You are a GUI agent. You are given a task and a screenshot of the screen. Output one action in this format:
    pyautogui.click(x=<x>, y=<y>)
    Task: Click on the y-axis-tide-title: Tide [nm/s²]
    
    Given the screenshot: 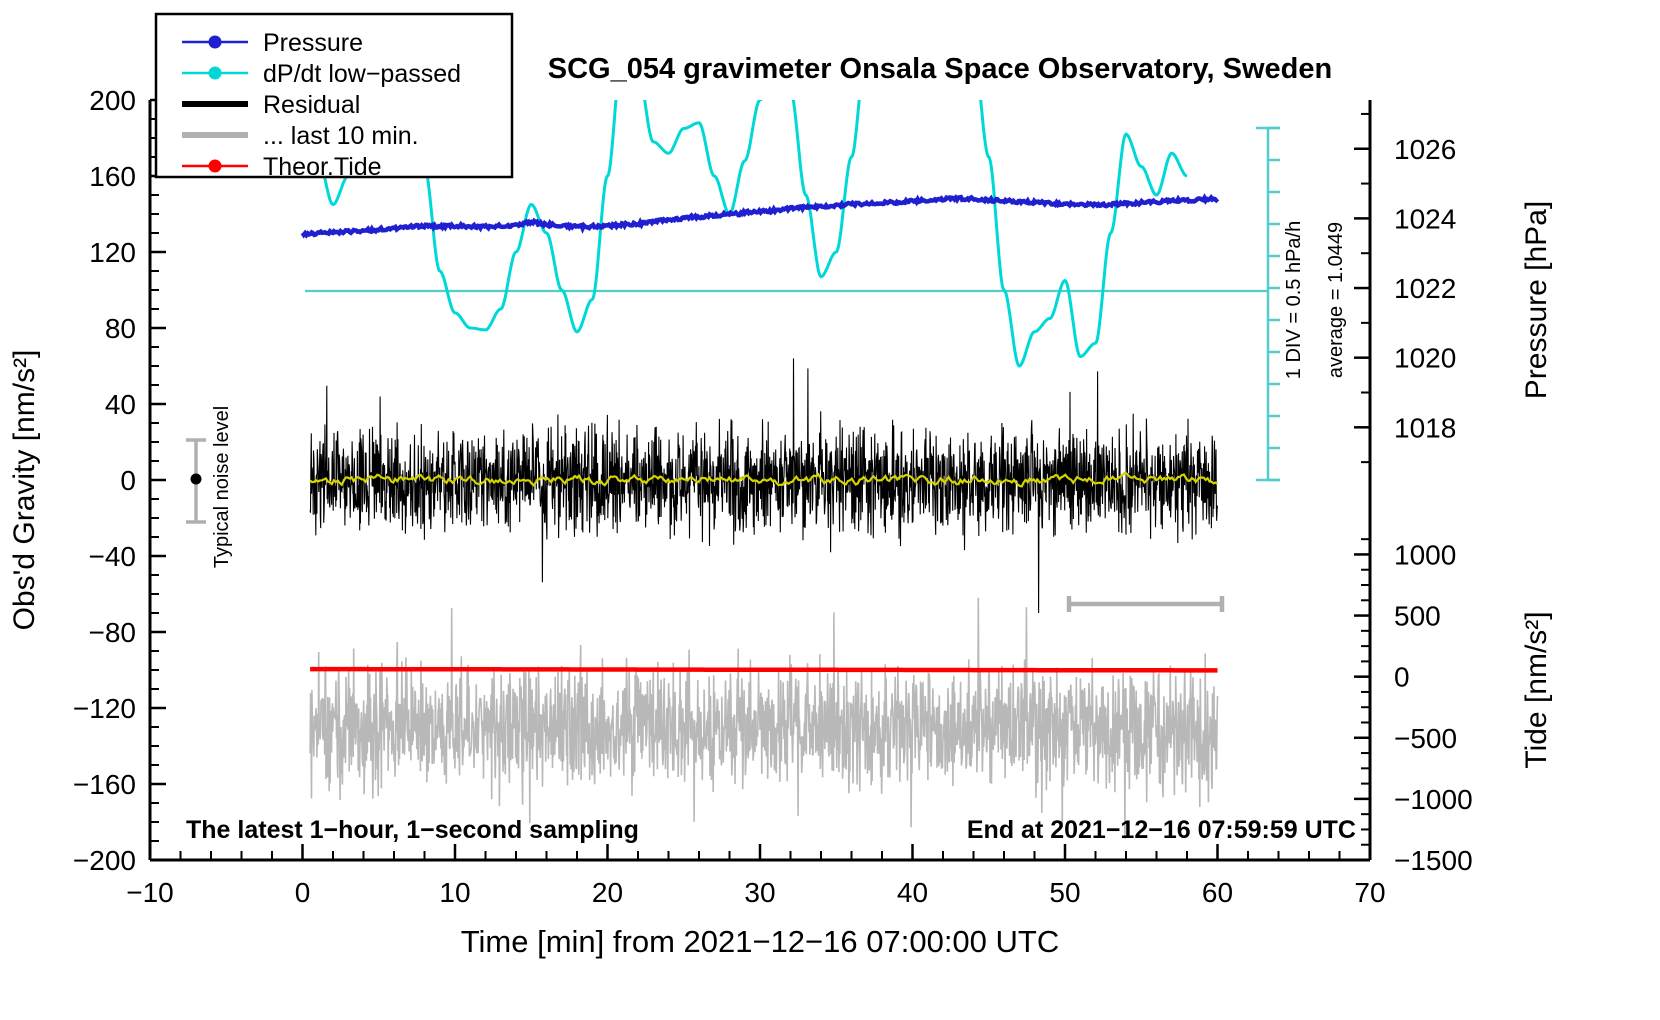 What is the action you would take?
    pyautogui.click(x=1536, y=689)
    